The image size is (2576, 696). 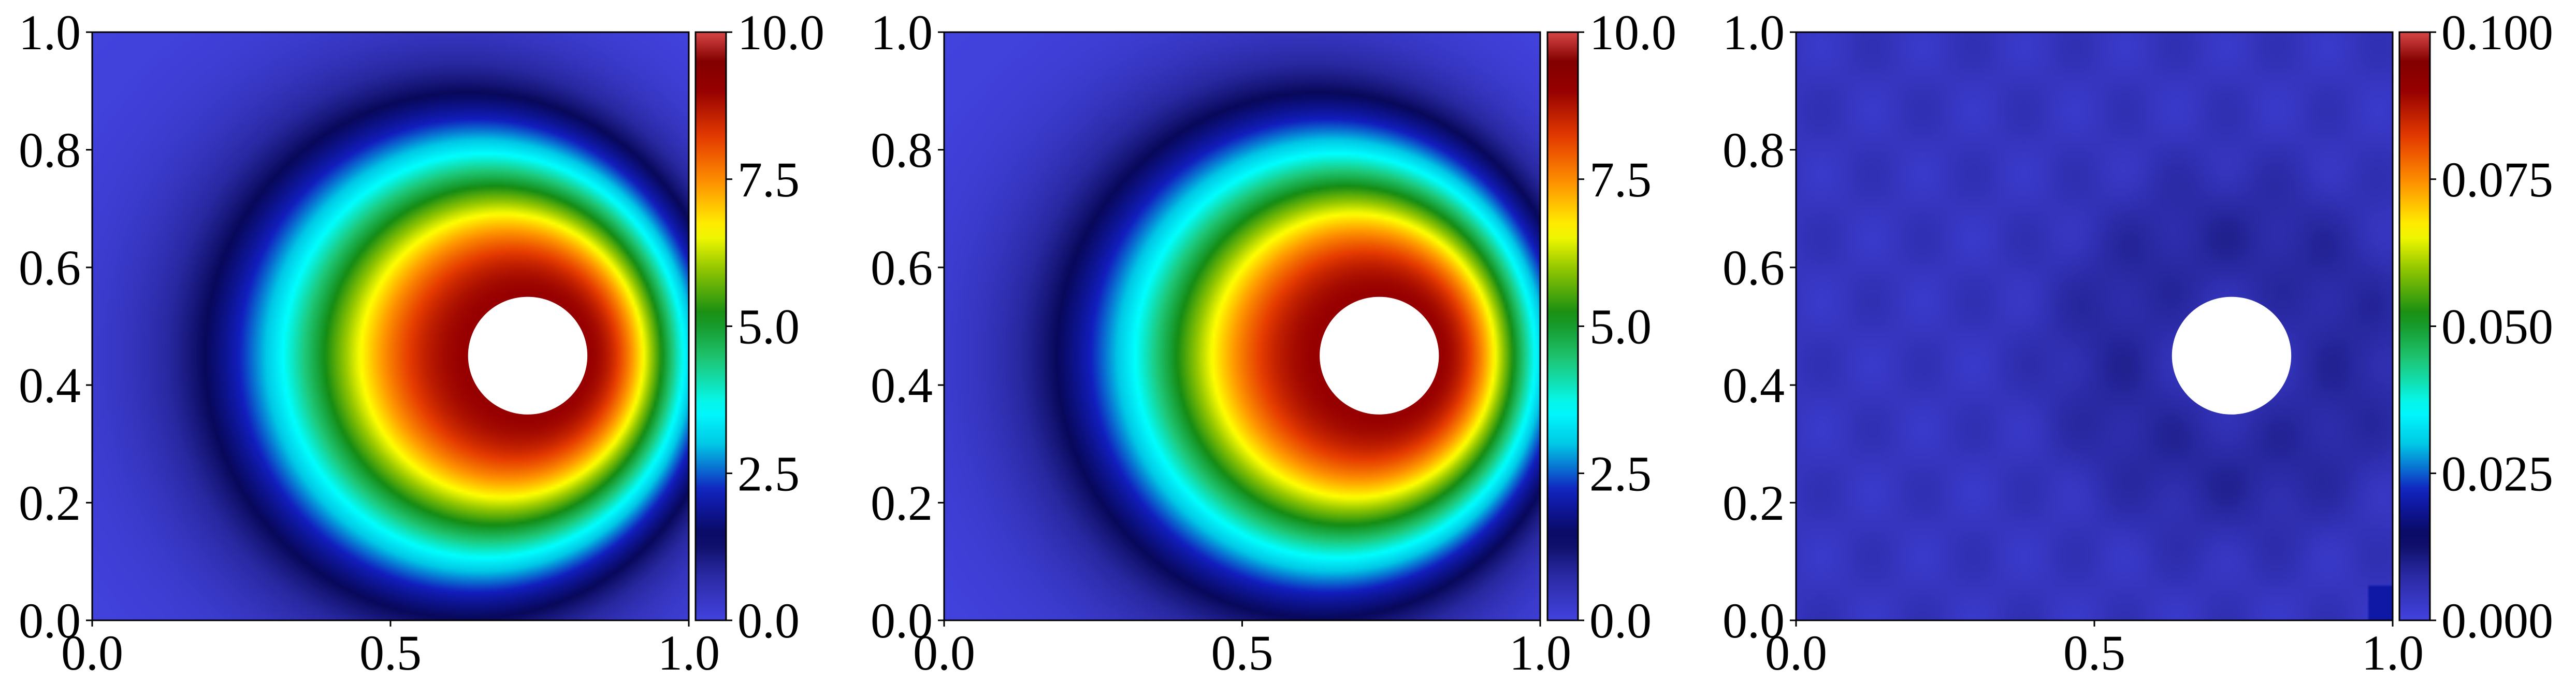 I want to click on panel-1-hole, so click(x=528, y=355).